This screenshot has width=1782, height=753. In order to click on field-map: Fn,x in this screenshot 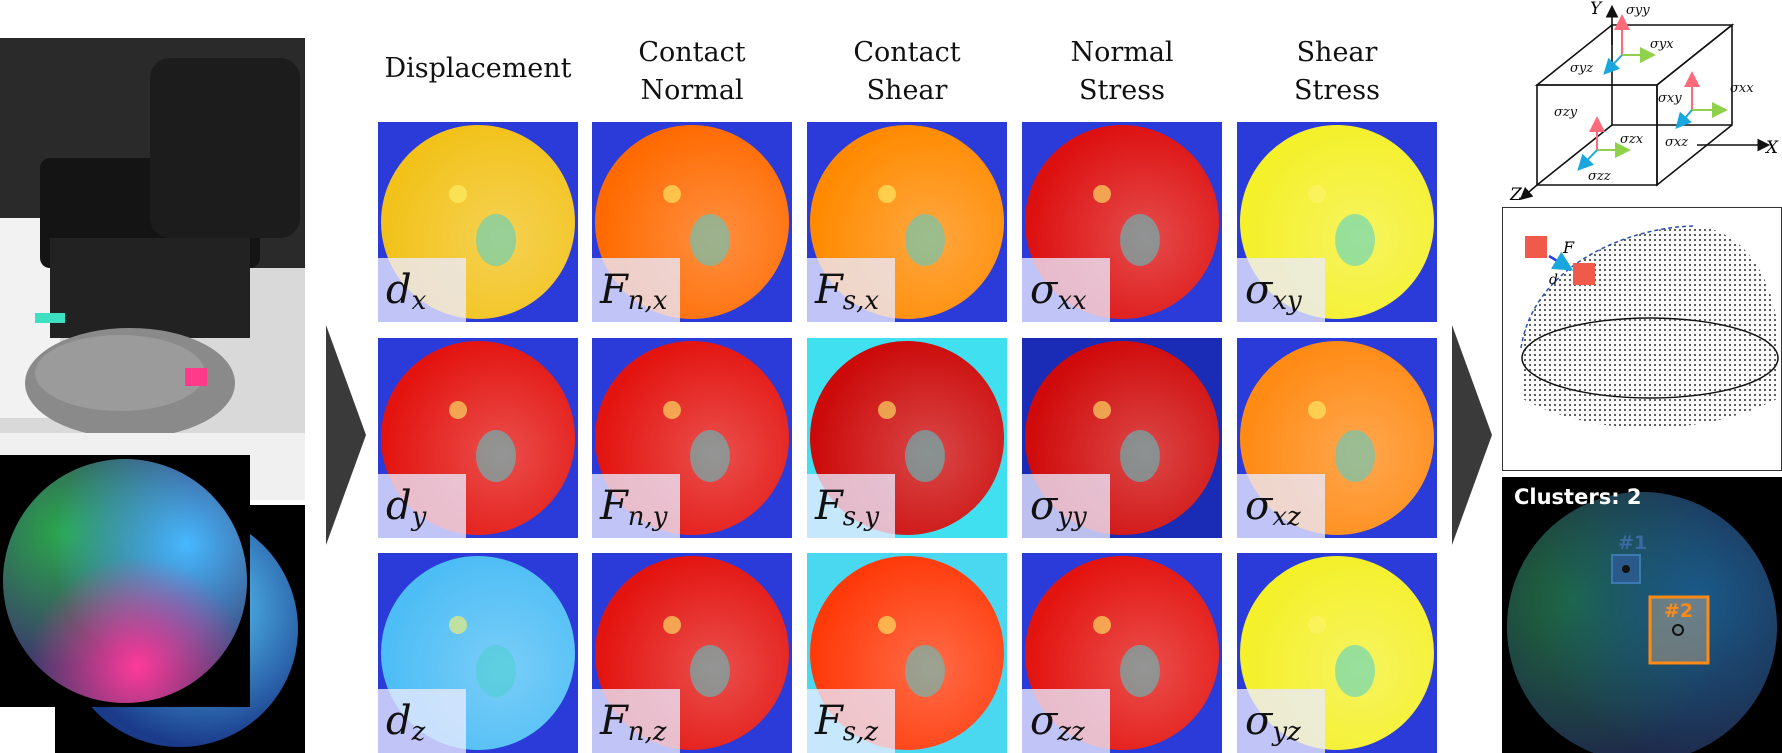, I will do `click(692, 222)`.